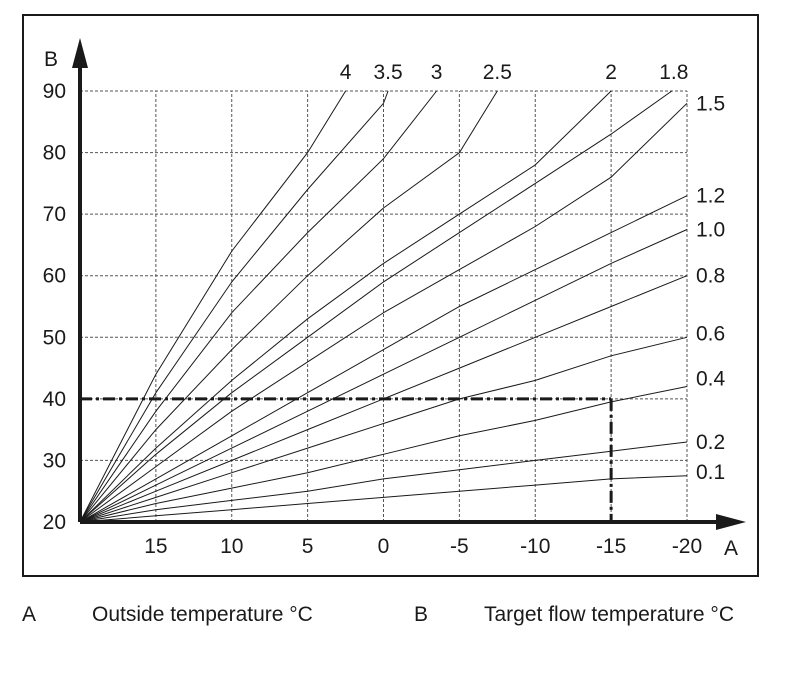  I want to click on curve-label-0-4: 0.4, so click(711, 379).